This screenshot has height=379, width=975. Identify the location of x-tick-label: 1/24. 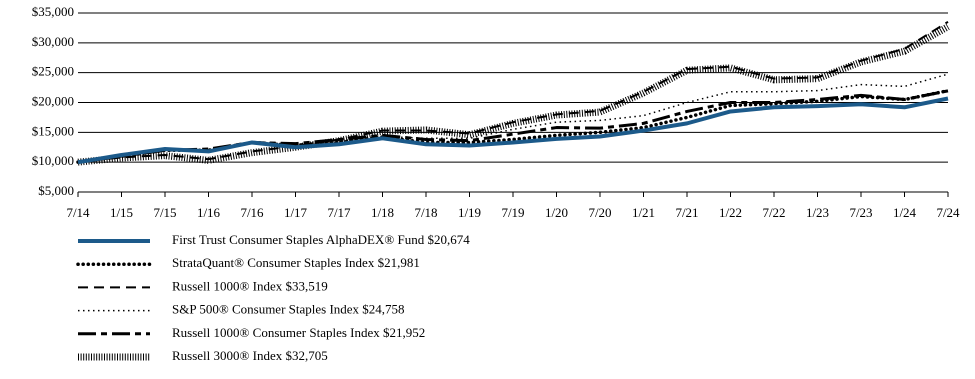
(905, 212).